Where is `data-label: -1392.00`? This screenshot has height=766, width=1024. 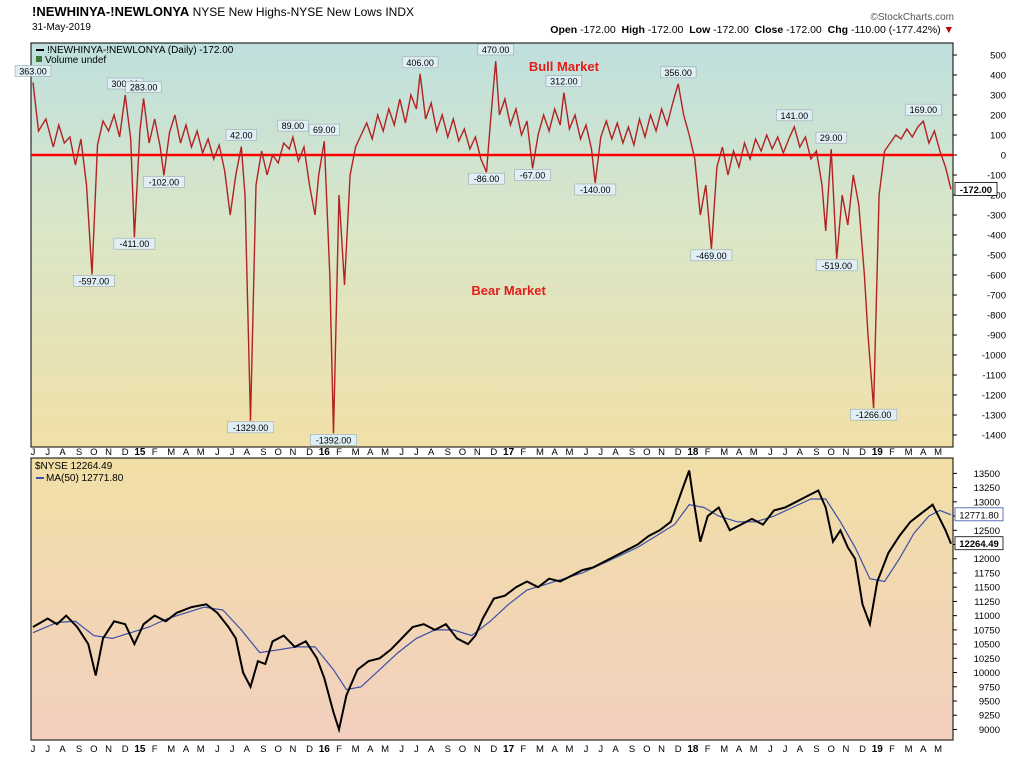
data-label: -1392.00 is located at coordinates (334, 440).